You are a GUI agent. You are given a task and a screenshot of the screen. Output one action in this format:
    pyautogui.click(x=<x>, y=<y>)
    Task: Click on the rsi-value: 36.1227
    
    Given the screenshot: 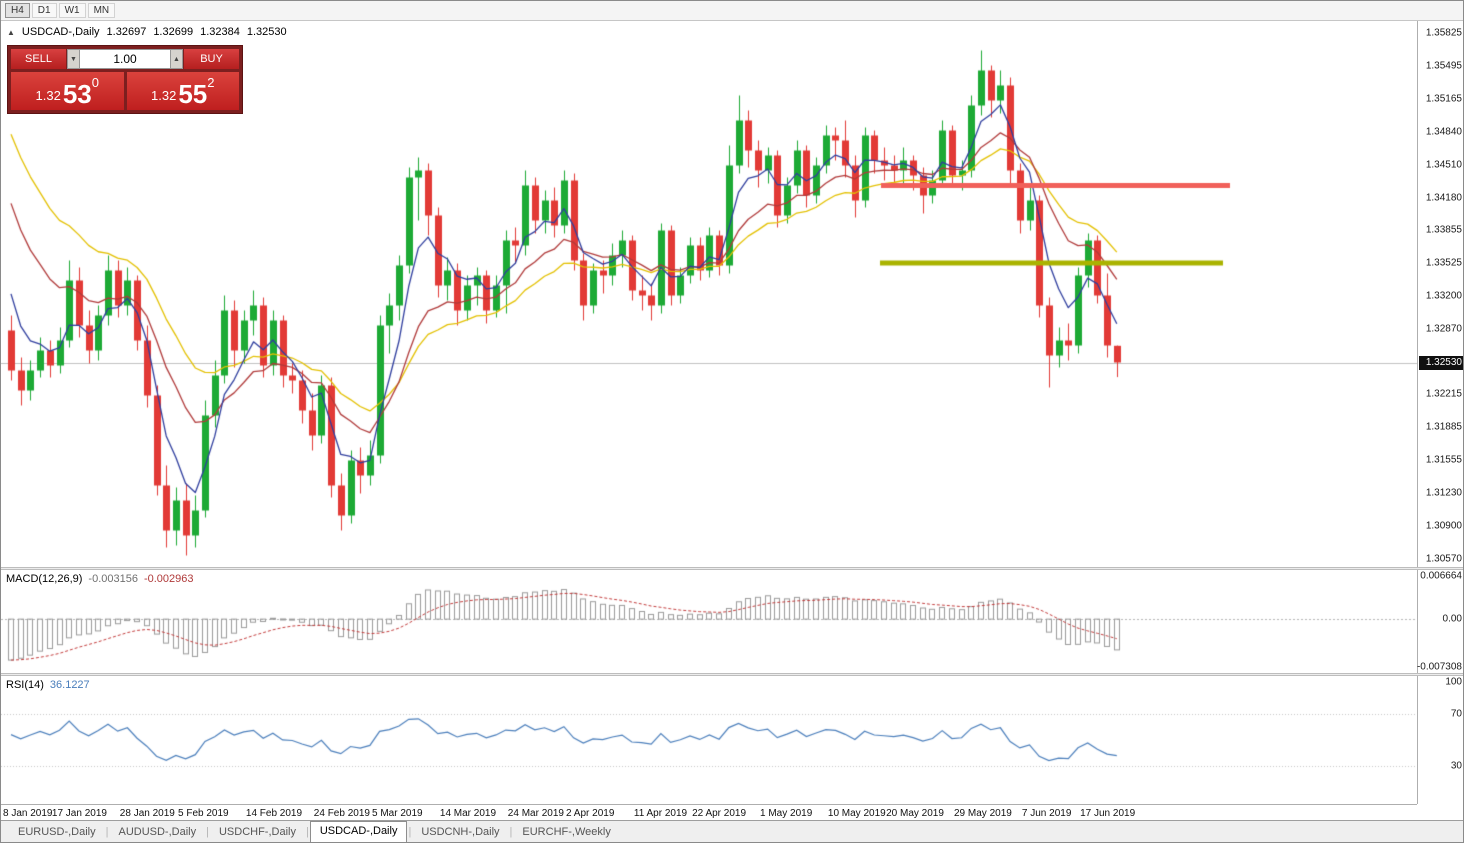 What is the action you would take?
    pyautogui.click(x=69, y=685)
    